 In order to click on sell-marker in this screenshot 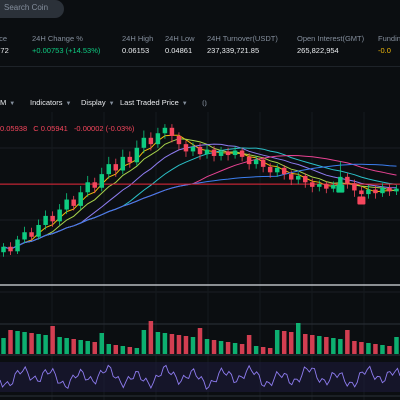, I will do `click(361, 200)`.